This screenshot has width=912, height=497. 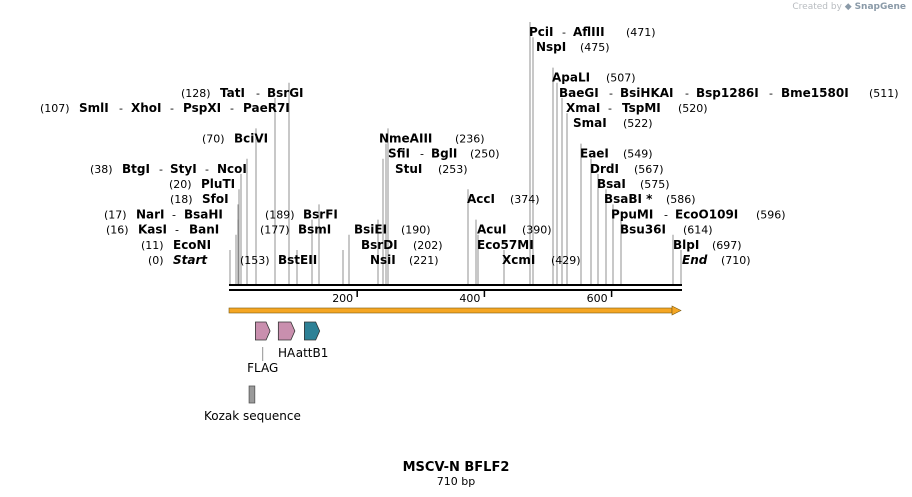 I want to click on enzyme-site-label: PaeR7I, so click(x=266, y=108).